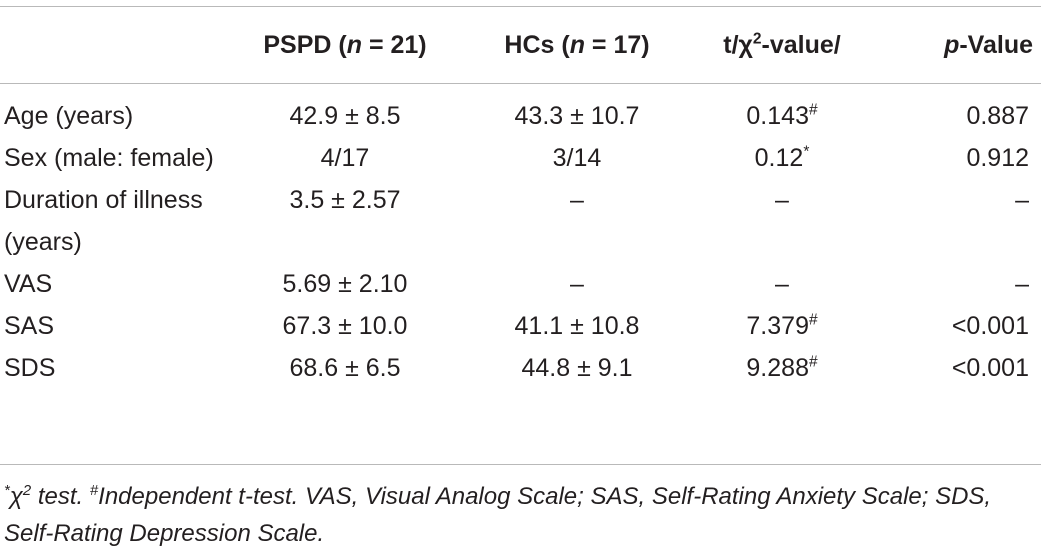 This screenshot has height=555, width=1041. I want to click on header-rule, so click(520, 83).